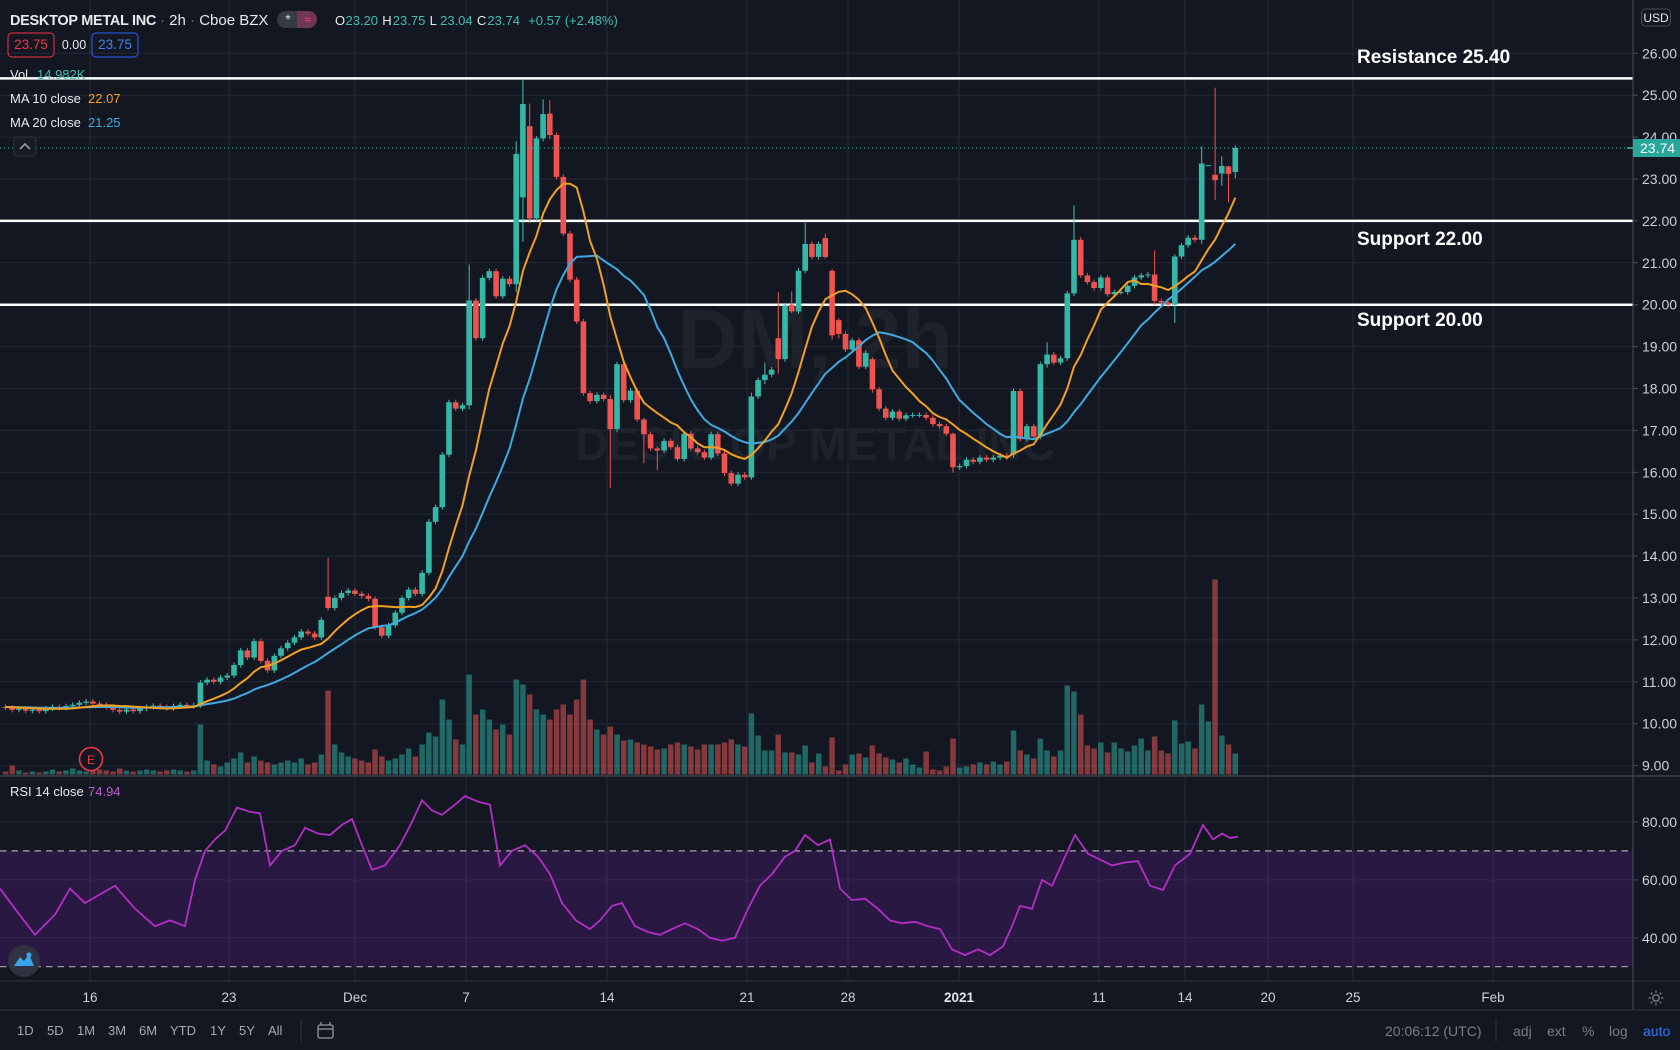 The image size is (1680, 1050). What do you see at coordinates (1659, 724) in the screenshot?
I see `svg-text: 10.00` at bounding box center [1659, 724].